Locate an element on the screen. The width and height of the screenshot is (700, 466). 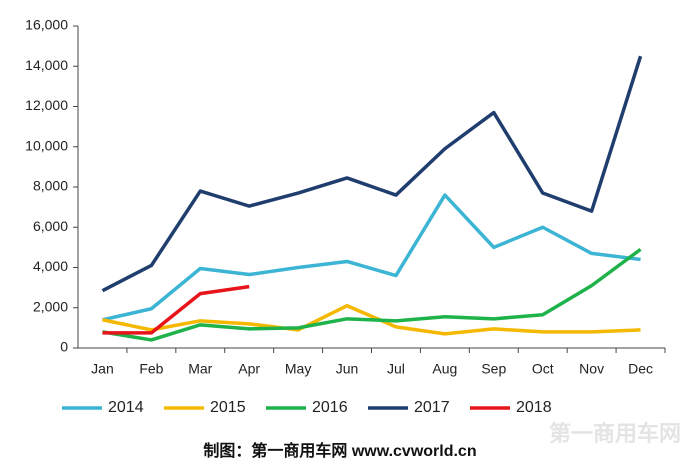
x-tick-label: Jan is located at coordinates (102, 369).